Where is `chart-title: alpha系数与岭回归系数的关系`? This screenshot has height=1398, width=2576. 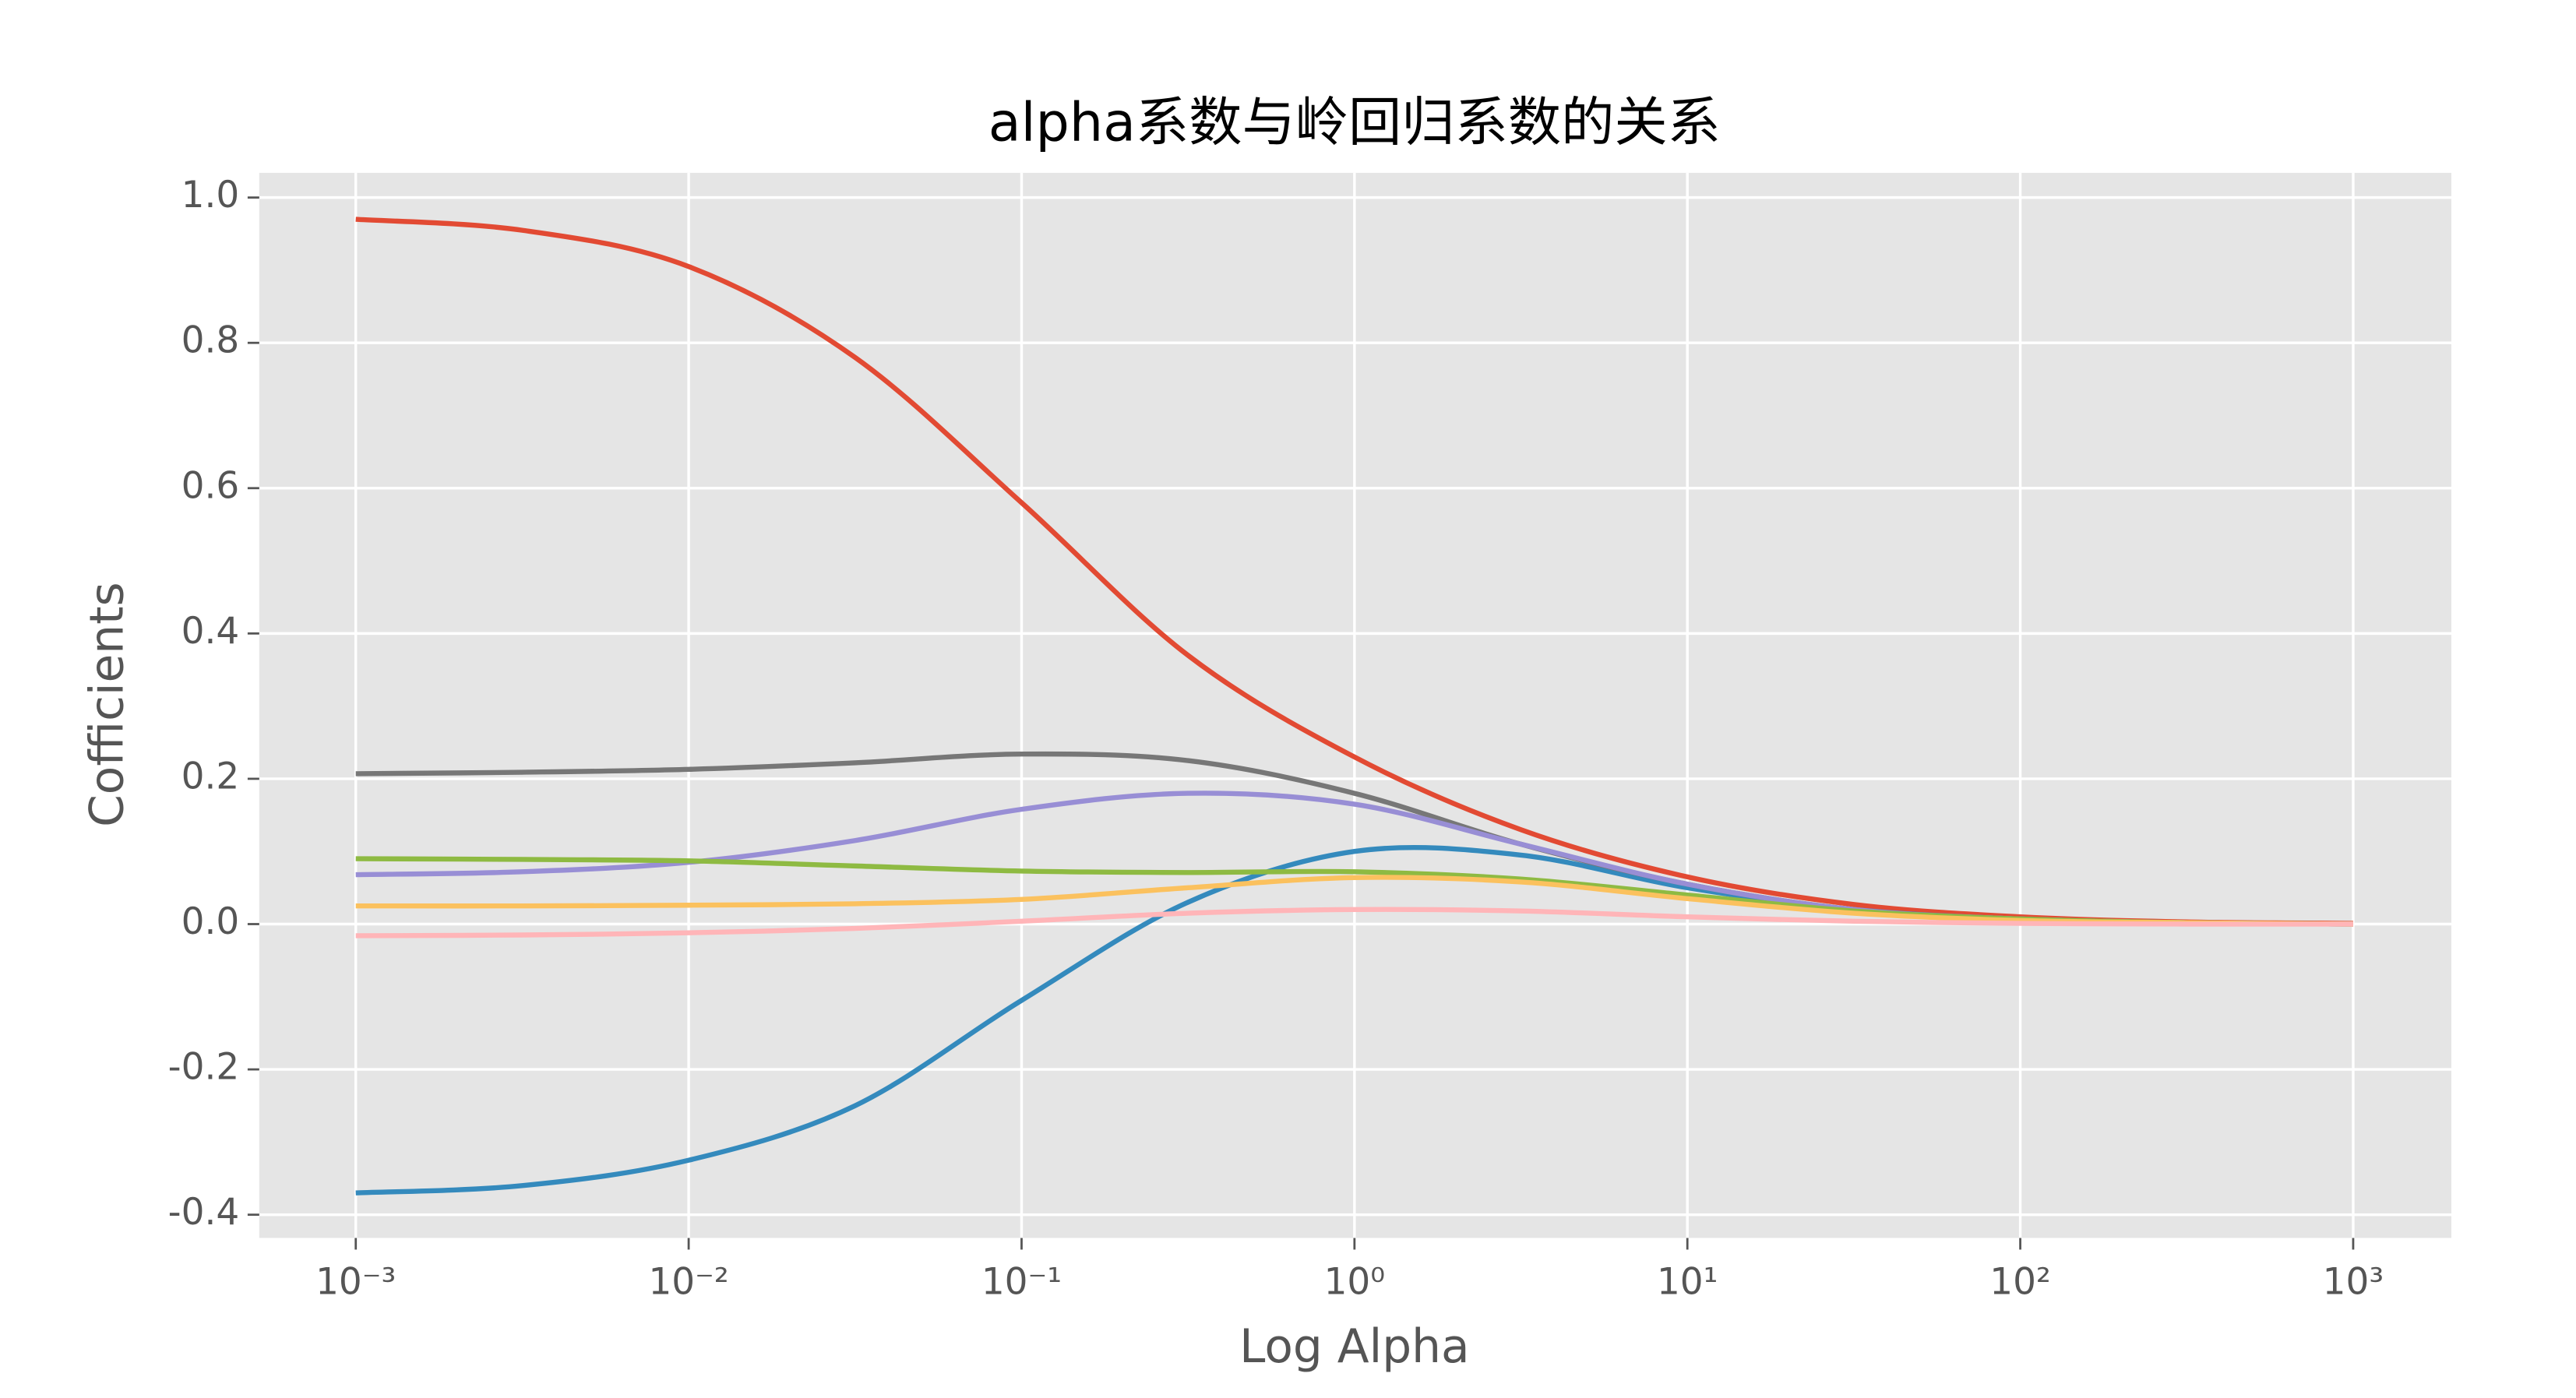
chart-title: alpha系数与岭回归系数的关系 is located at coordinates (1354, 123).